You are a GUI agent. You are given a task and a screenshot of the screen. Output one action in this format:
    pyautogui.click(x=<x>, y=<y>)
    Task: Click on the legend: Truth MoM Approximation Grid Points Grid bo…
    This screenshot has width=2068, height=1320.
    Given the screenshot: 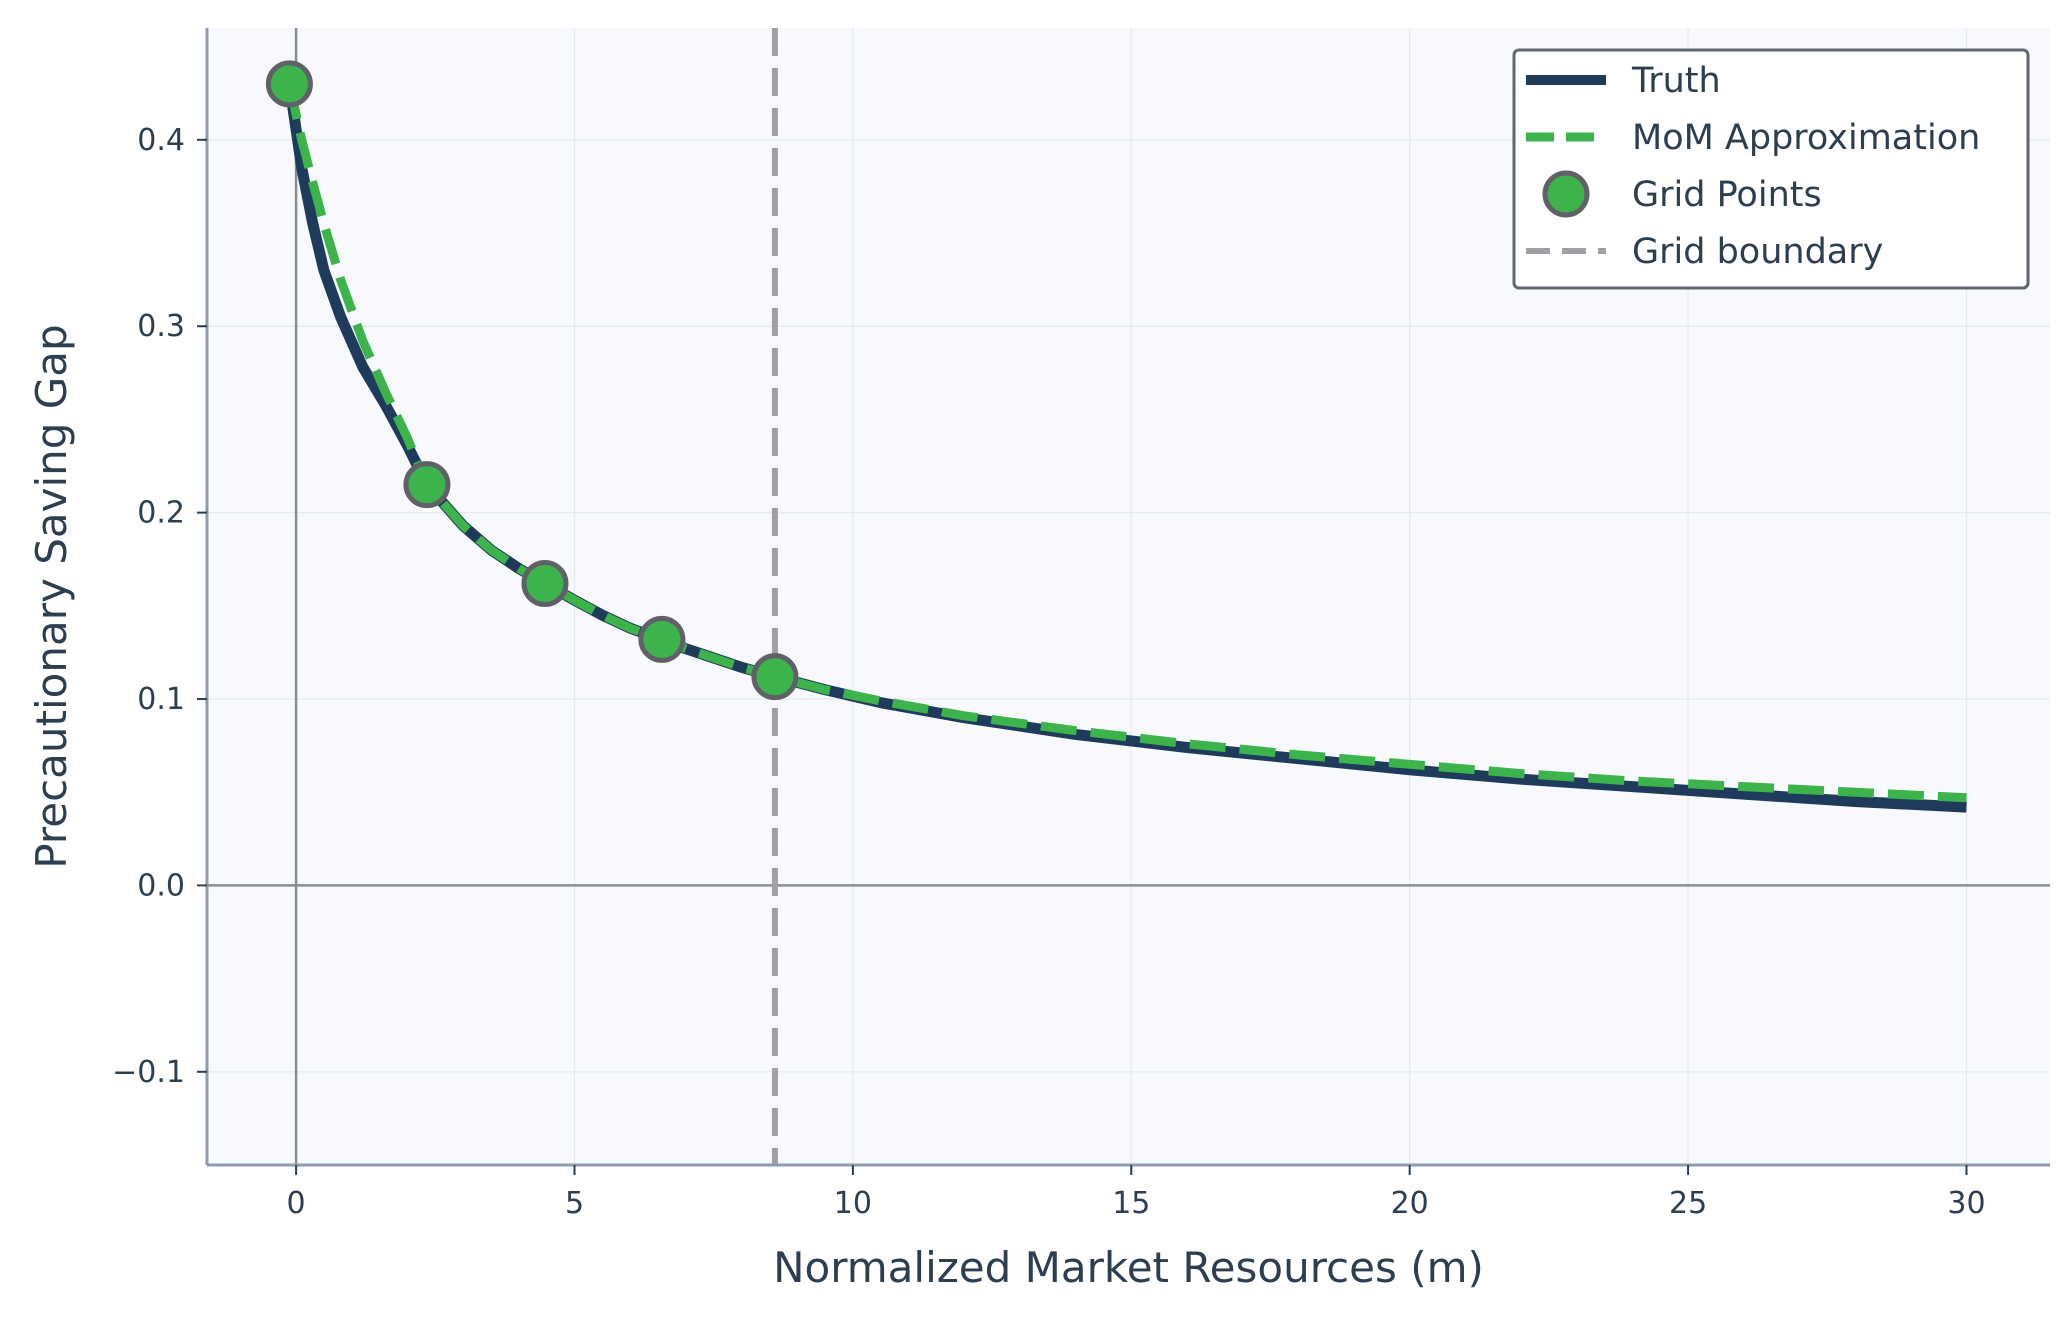 What is the action you would take?
    pyautogui.click(x=1771, y=169)
    